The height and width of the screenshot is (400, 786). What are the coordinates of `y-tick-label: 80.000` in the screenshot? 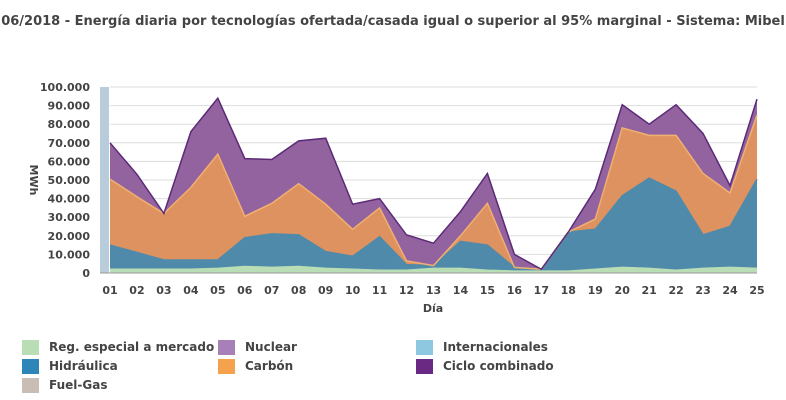 It's located at (69, 124).